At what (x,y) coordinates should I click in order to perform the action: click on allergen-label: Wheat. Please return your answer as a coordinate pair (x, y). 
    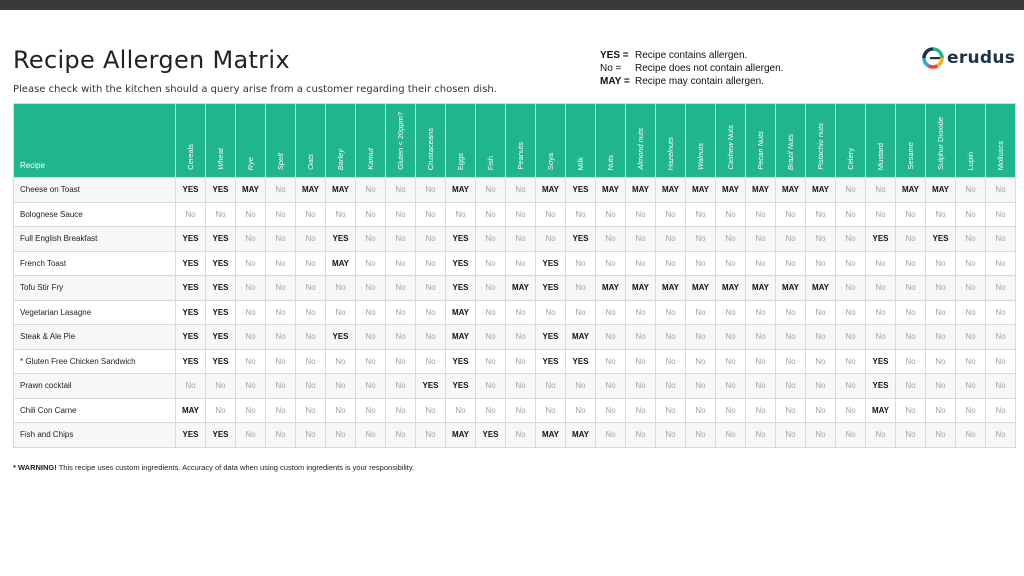
    Looking at the image, I should click on (220, 159).